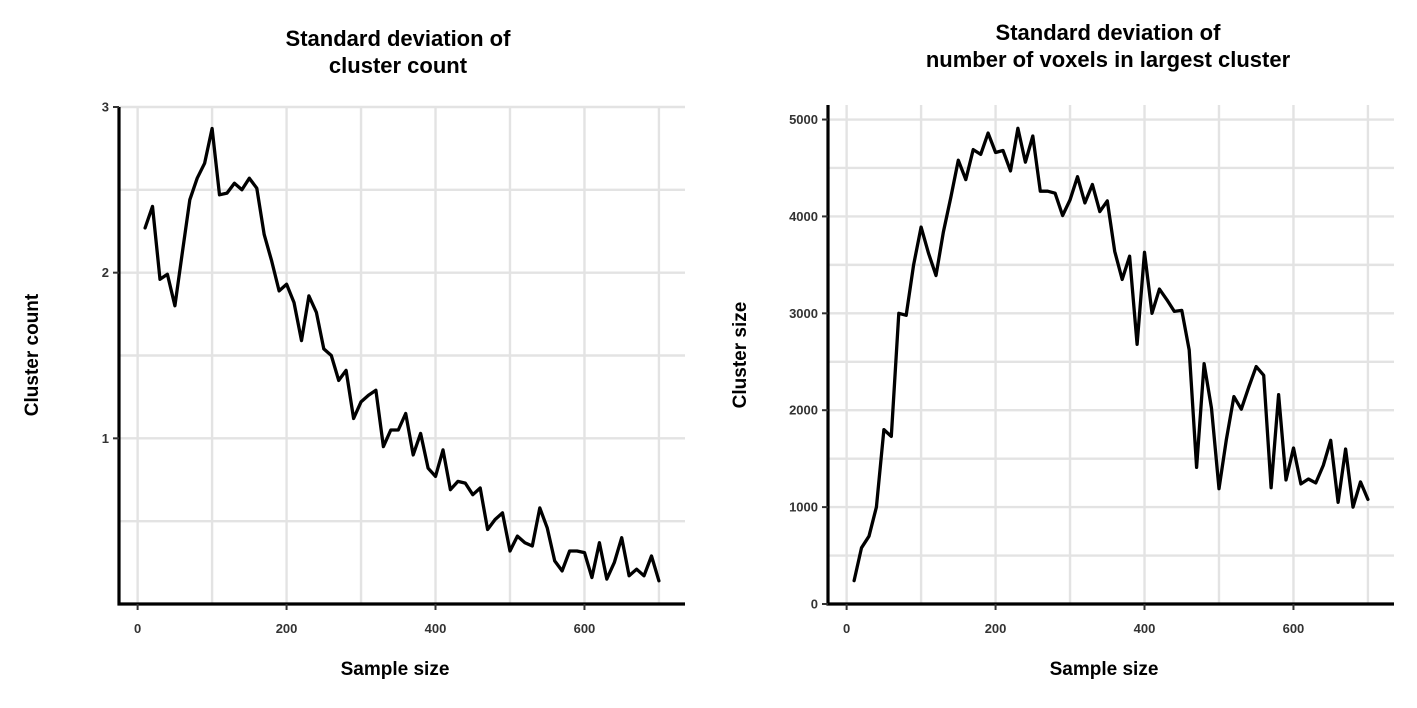  I want to click on y-tick-label: 3, so click(105, 107).